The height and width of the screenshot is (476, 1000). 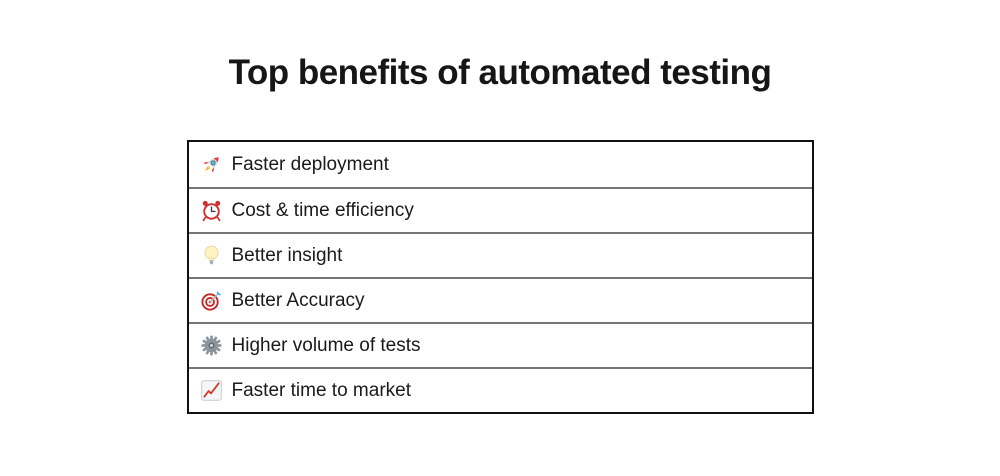 I want to click on benefit-row-cost-time-efficiency: Cost & time efficiency, so click(x=500, y=209).